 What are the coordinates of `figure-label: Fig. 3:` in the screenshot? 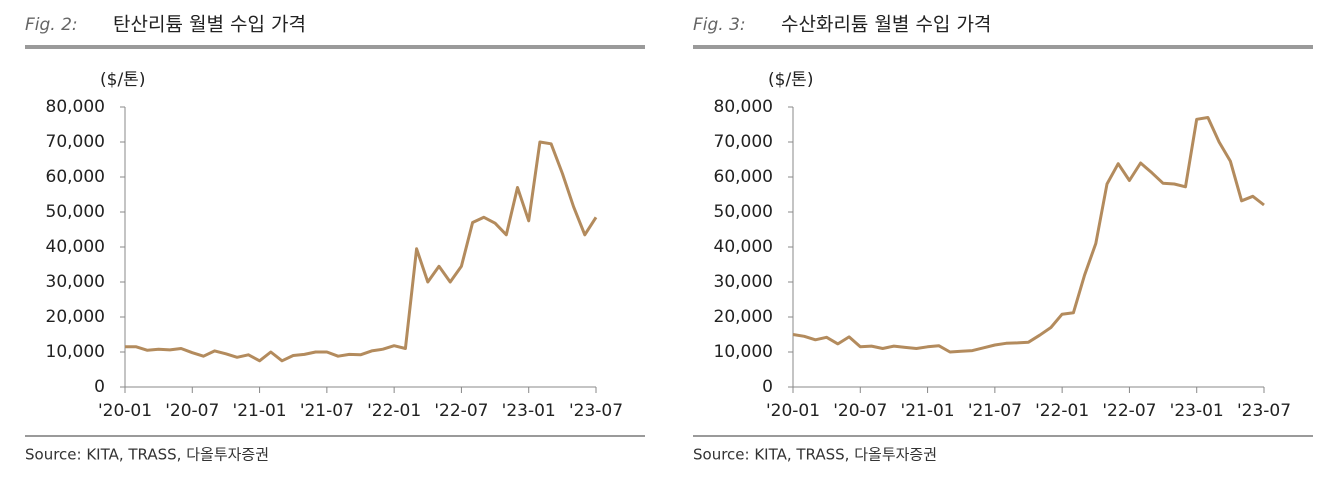 It's located at (719, 25).